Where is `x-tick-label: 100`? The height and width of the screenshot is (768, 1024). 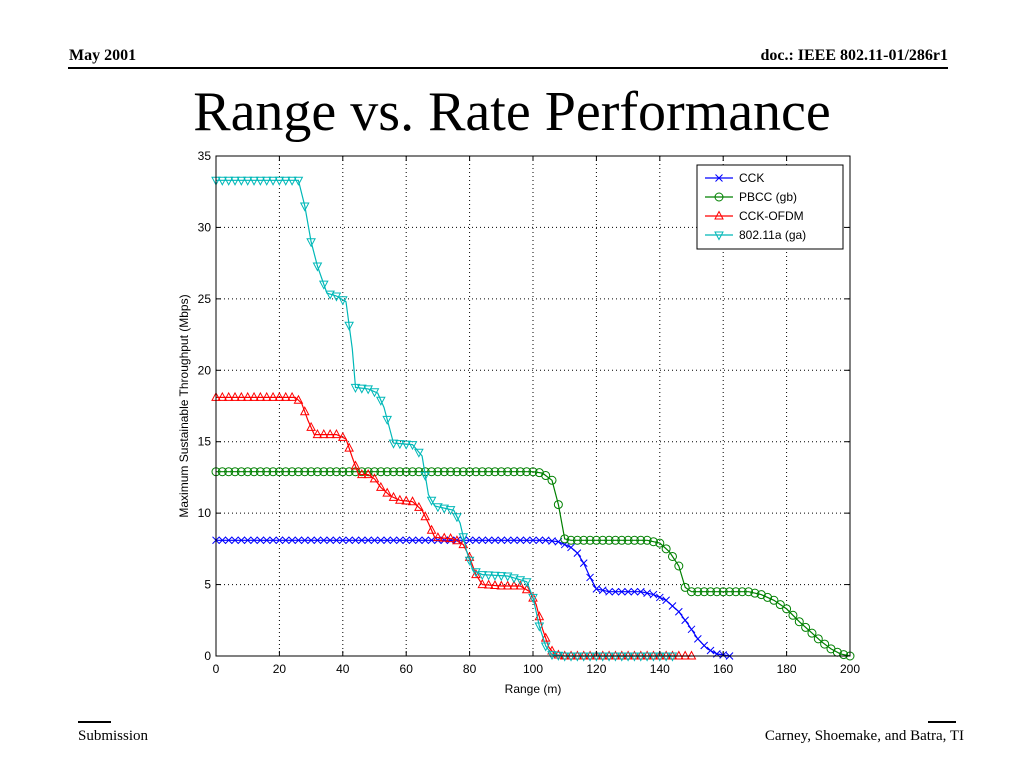
x-tick-label: 100 is located at coordinates (533, 669).